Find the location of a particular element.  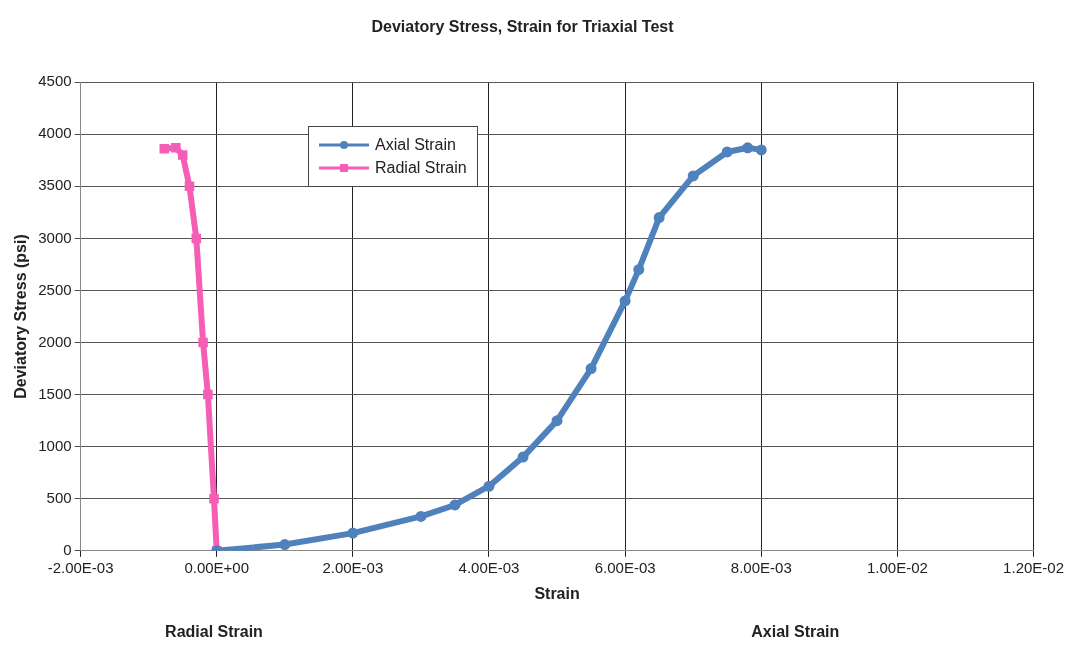

y-tick-label: 1000 is located at coordinates (55, 445).